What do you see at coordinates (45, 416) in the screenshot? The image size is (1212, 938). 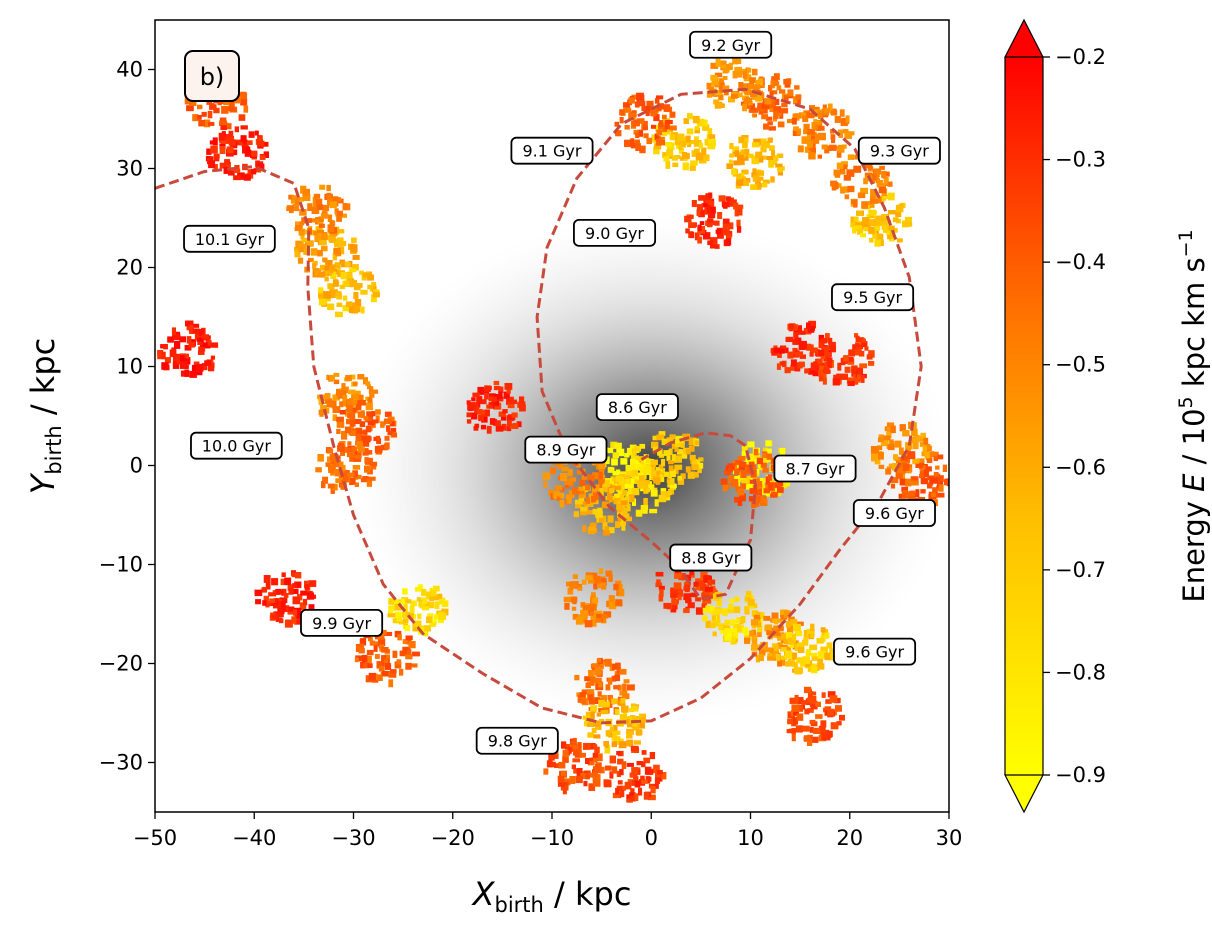 I see `y-axis-title: Ybirth / kpc` at bounding box center [45, 416].